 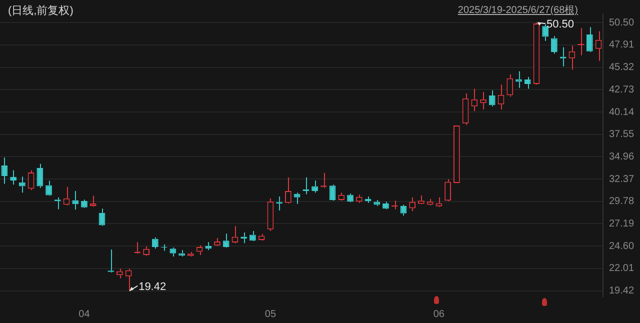 What do you see at coordinates (518, 10) in the screenshot?
I see `chart-subtitle: 2025/3/19-2025/6/27(68根)` at bounding box center [518, 10].